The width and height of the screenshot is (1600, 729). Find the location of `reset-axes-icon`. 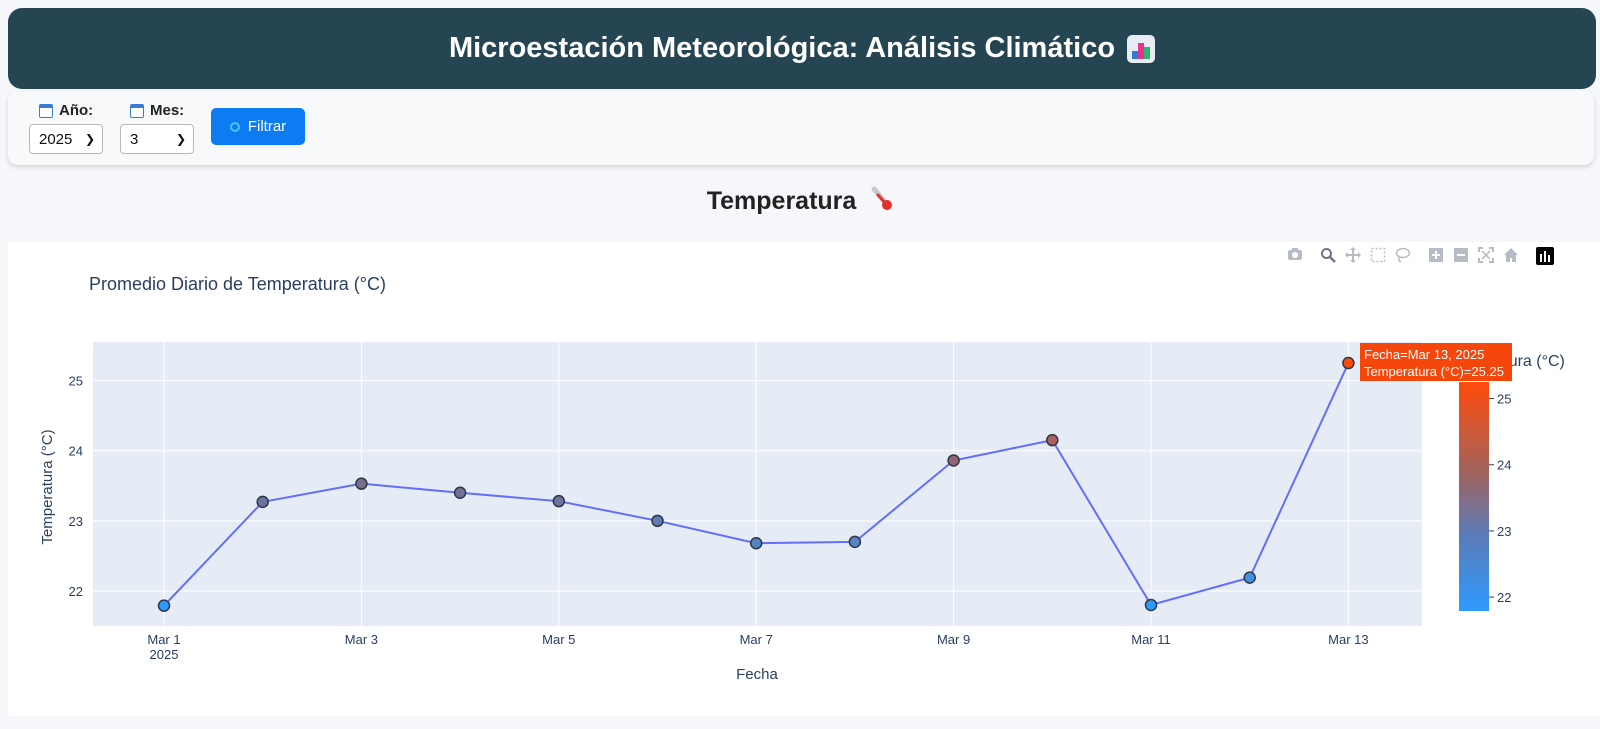

reset-axes-icon is located at coordinates (1511, 256).